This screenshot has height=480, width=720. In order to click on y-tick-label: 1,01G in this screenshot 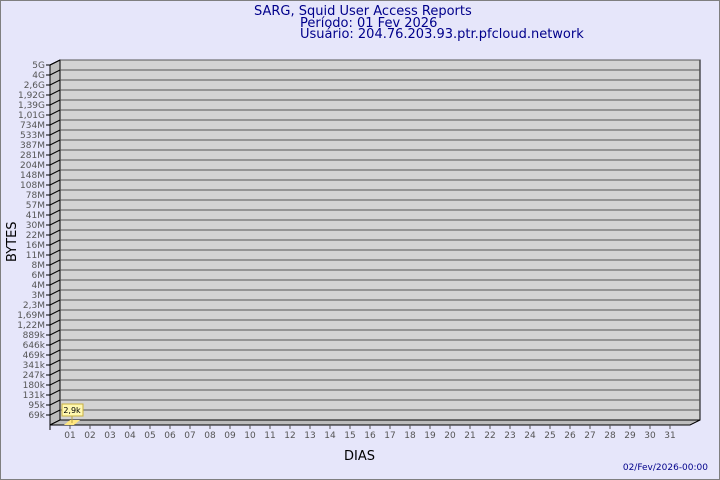, I will do `click(31, 116)`.